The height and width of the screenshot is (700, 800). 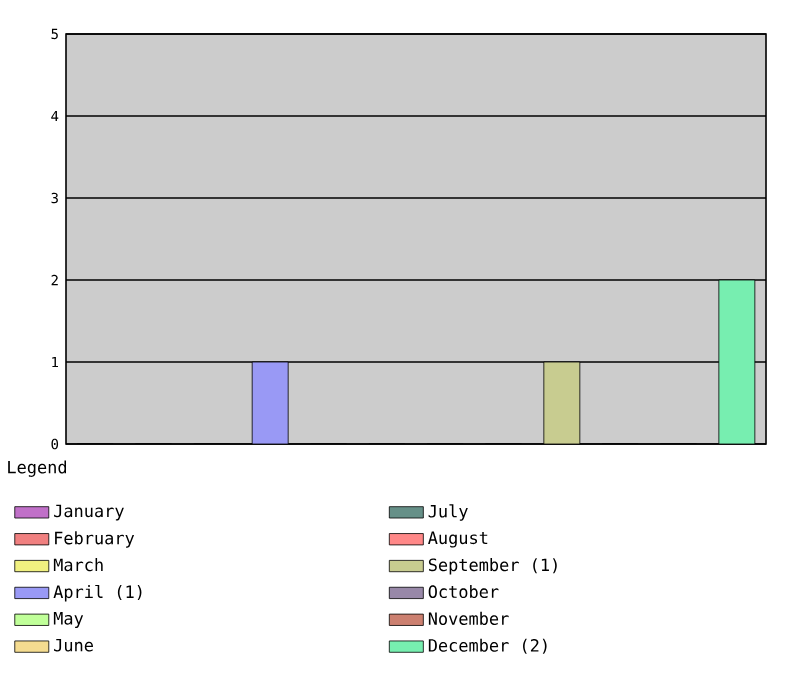 I want to click on legend-label: June, so click(x=73, y=645).